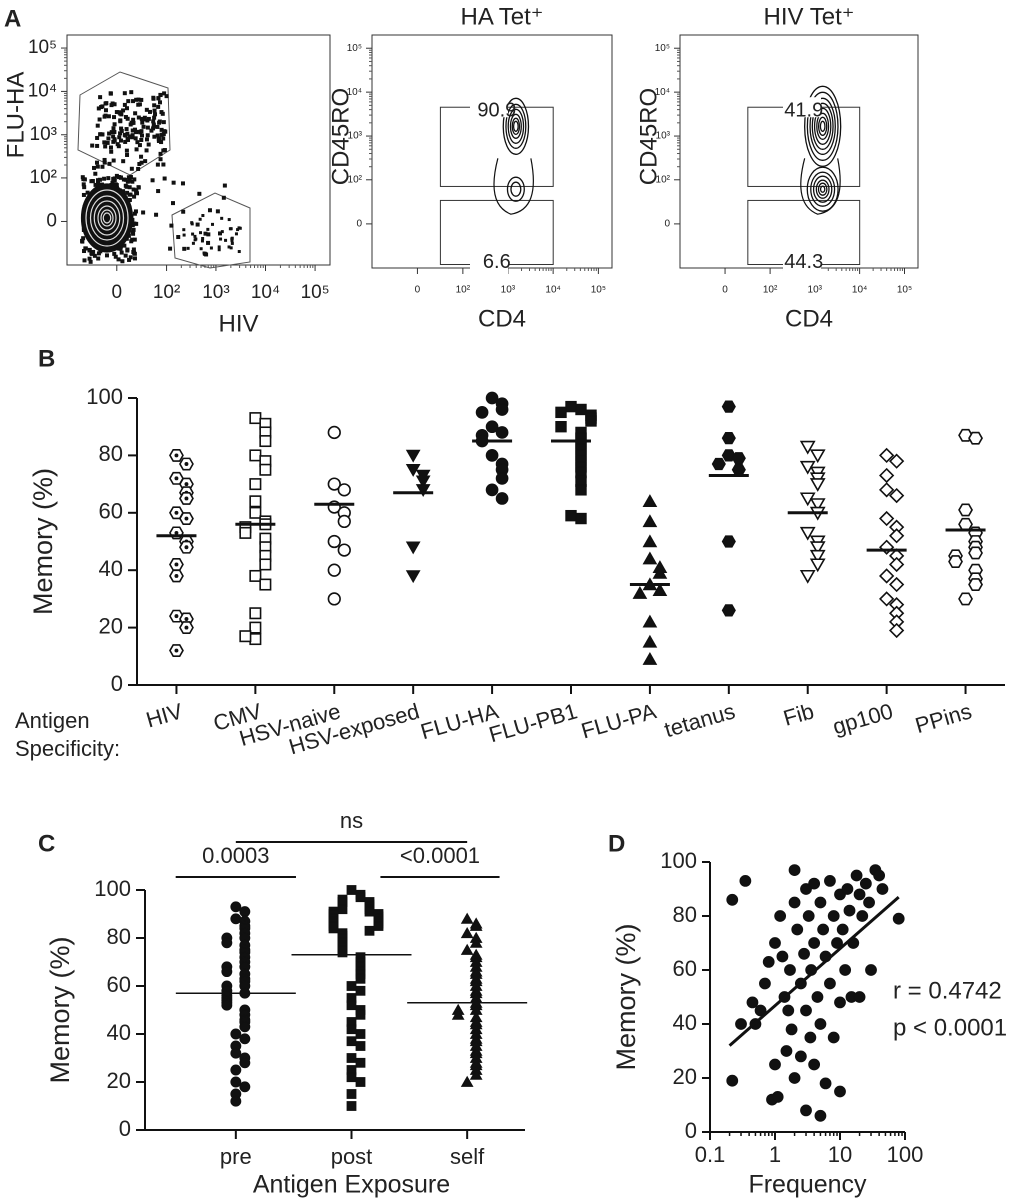 This screenshot has width=1032, height=1200. Describe the element at coordinates (265, 292) in the screenshot. I see `x-tick-label: 10⁴` at that location.